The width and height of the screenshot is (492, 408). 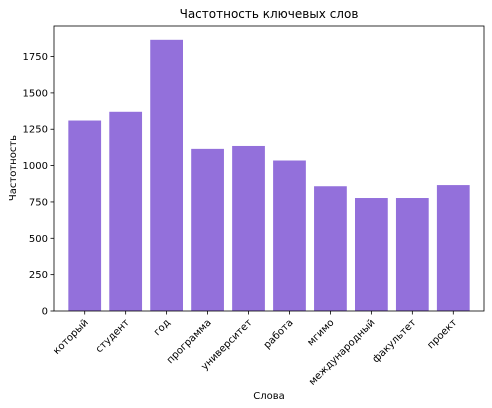 I want to click on x-tick-label: студент, so click(x=113, y=336).